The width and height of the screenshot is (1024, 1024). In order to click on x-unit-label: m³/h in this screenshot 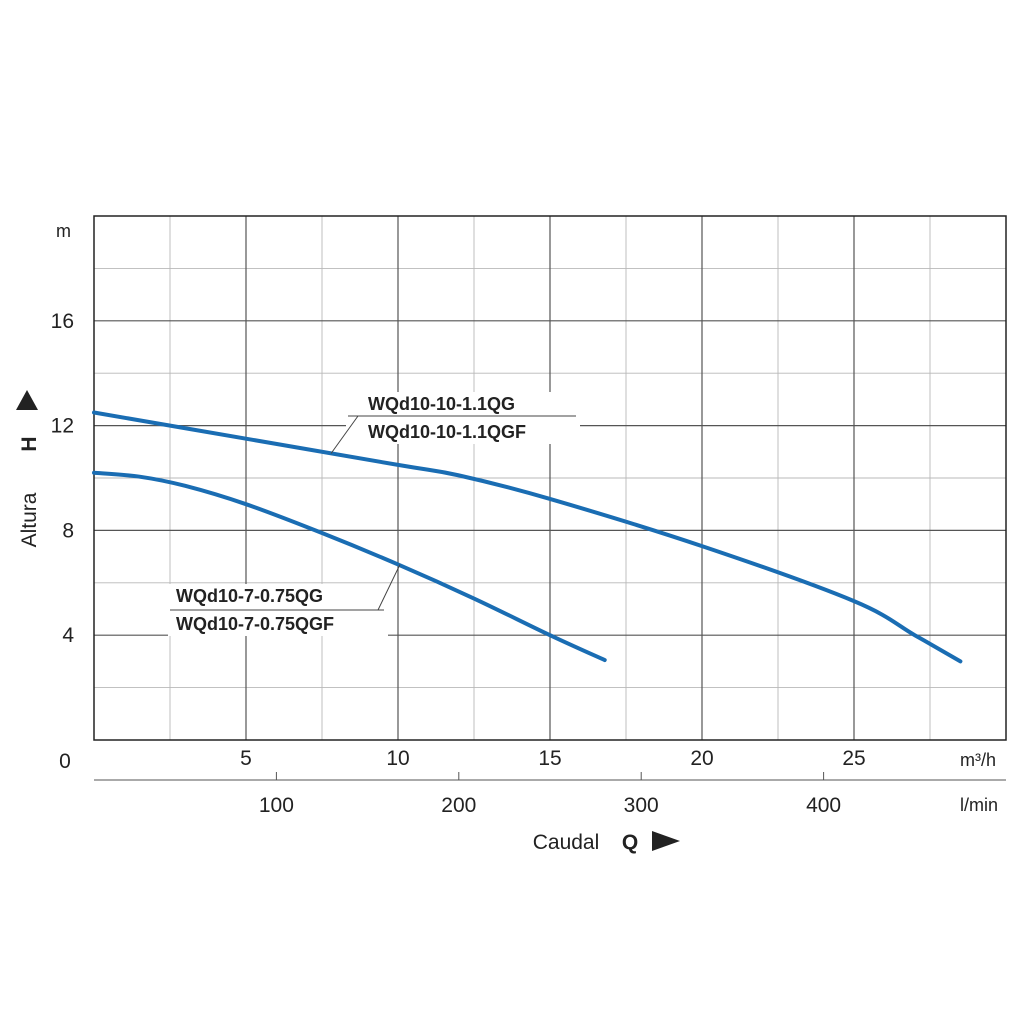, I will do `click(978, 760)`.